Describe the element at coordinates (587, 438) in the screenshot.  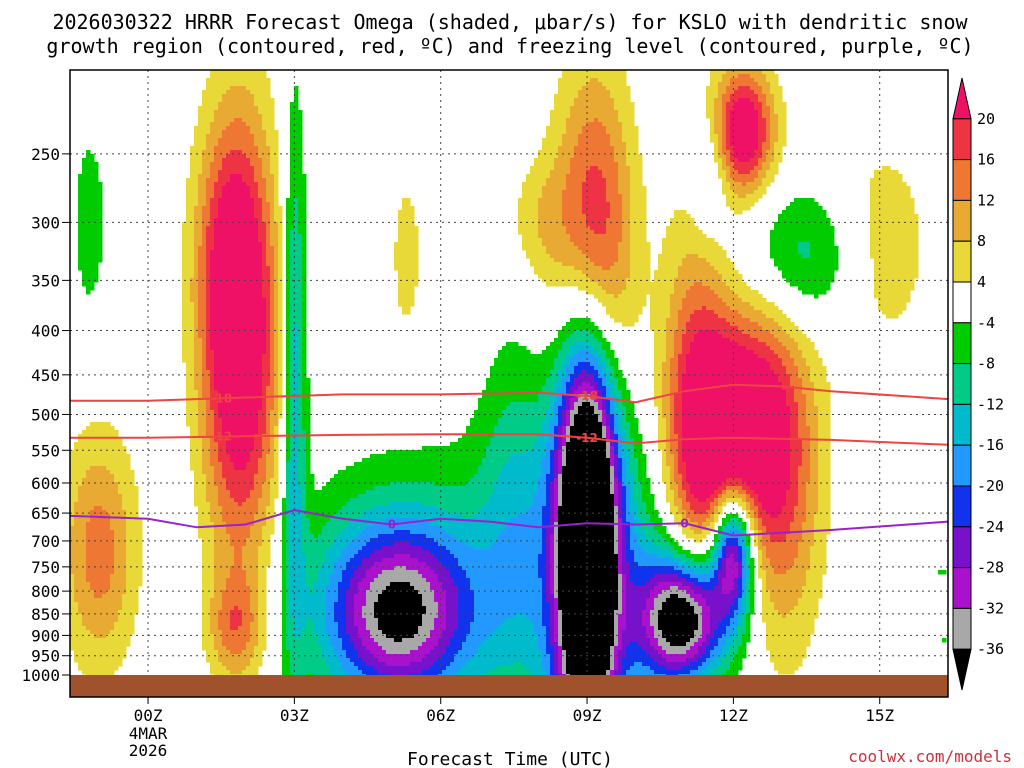
I see `isotherm-label: -12` at that location.